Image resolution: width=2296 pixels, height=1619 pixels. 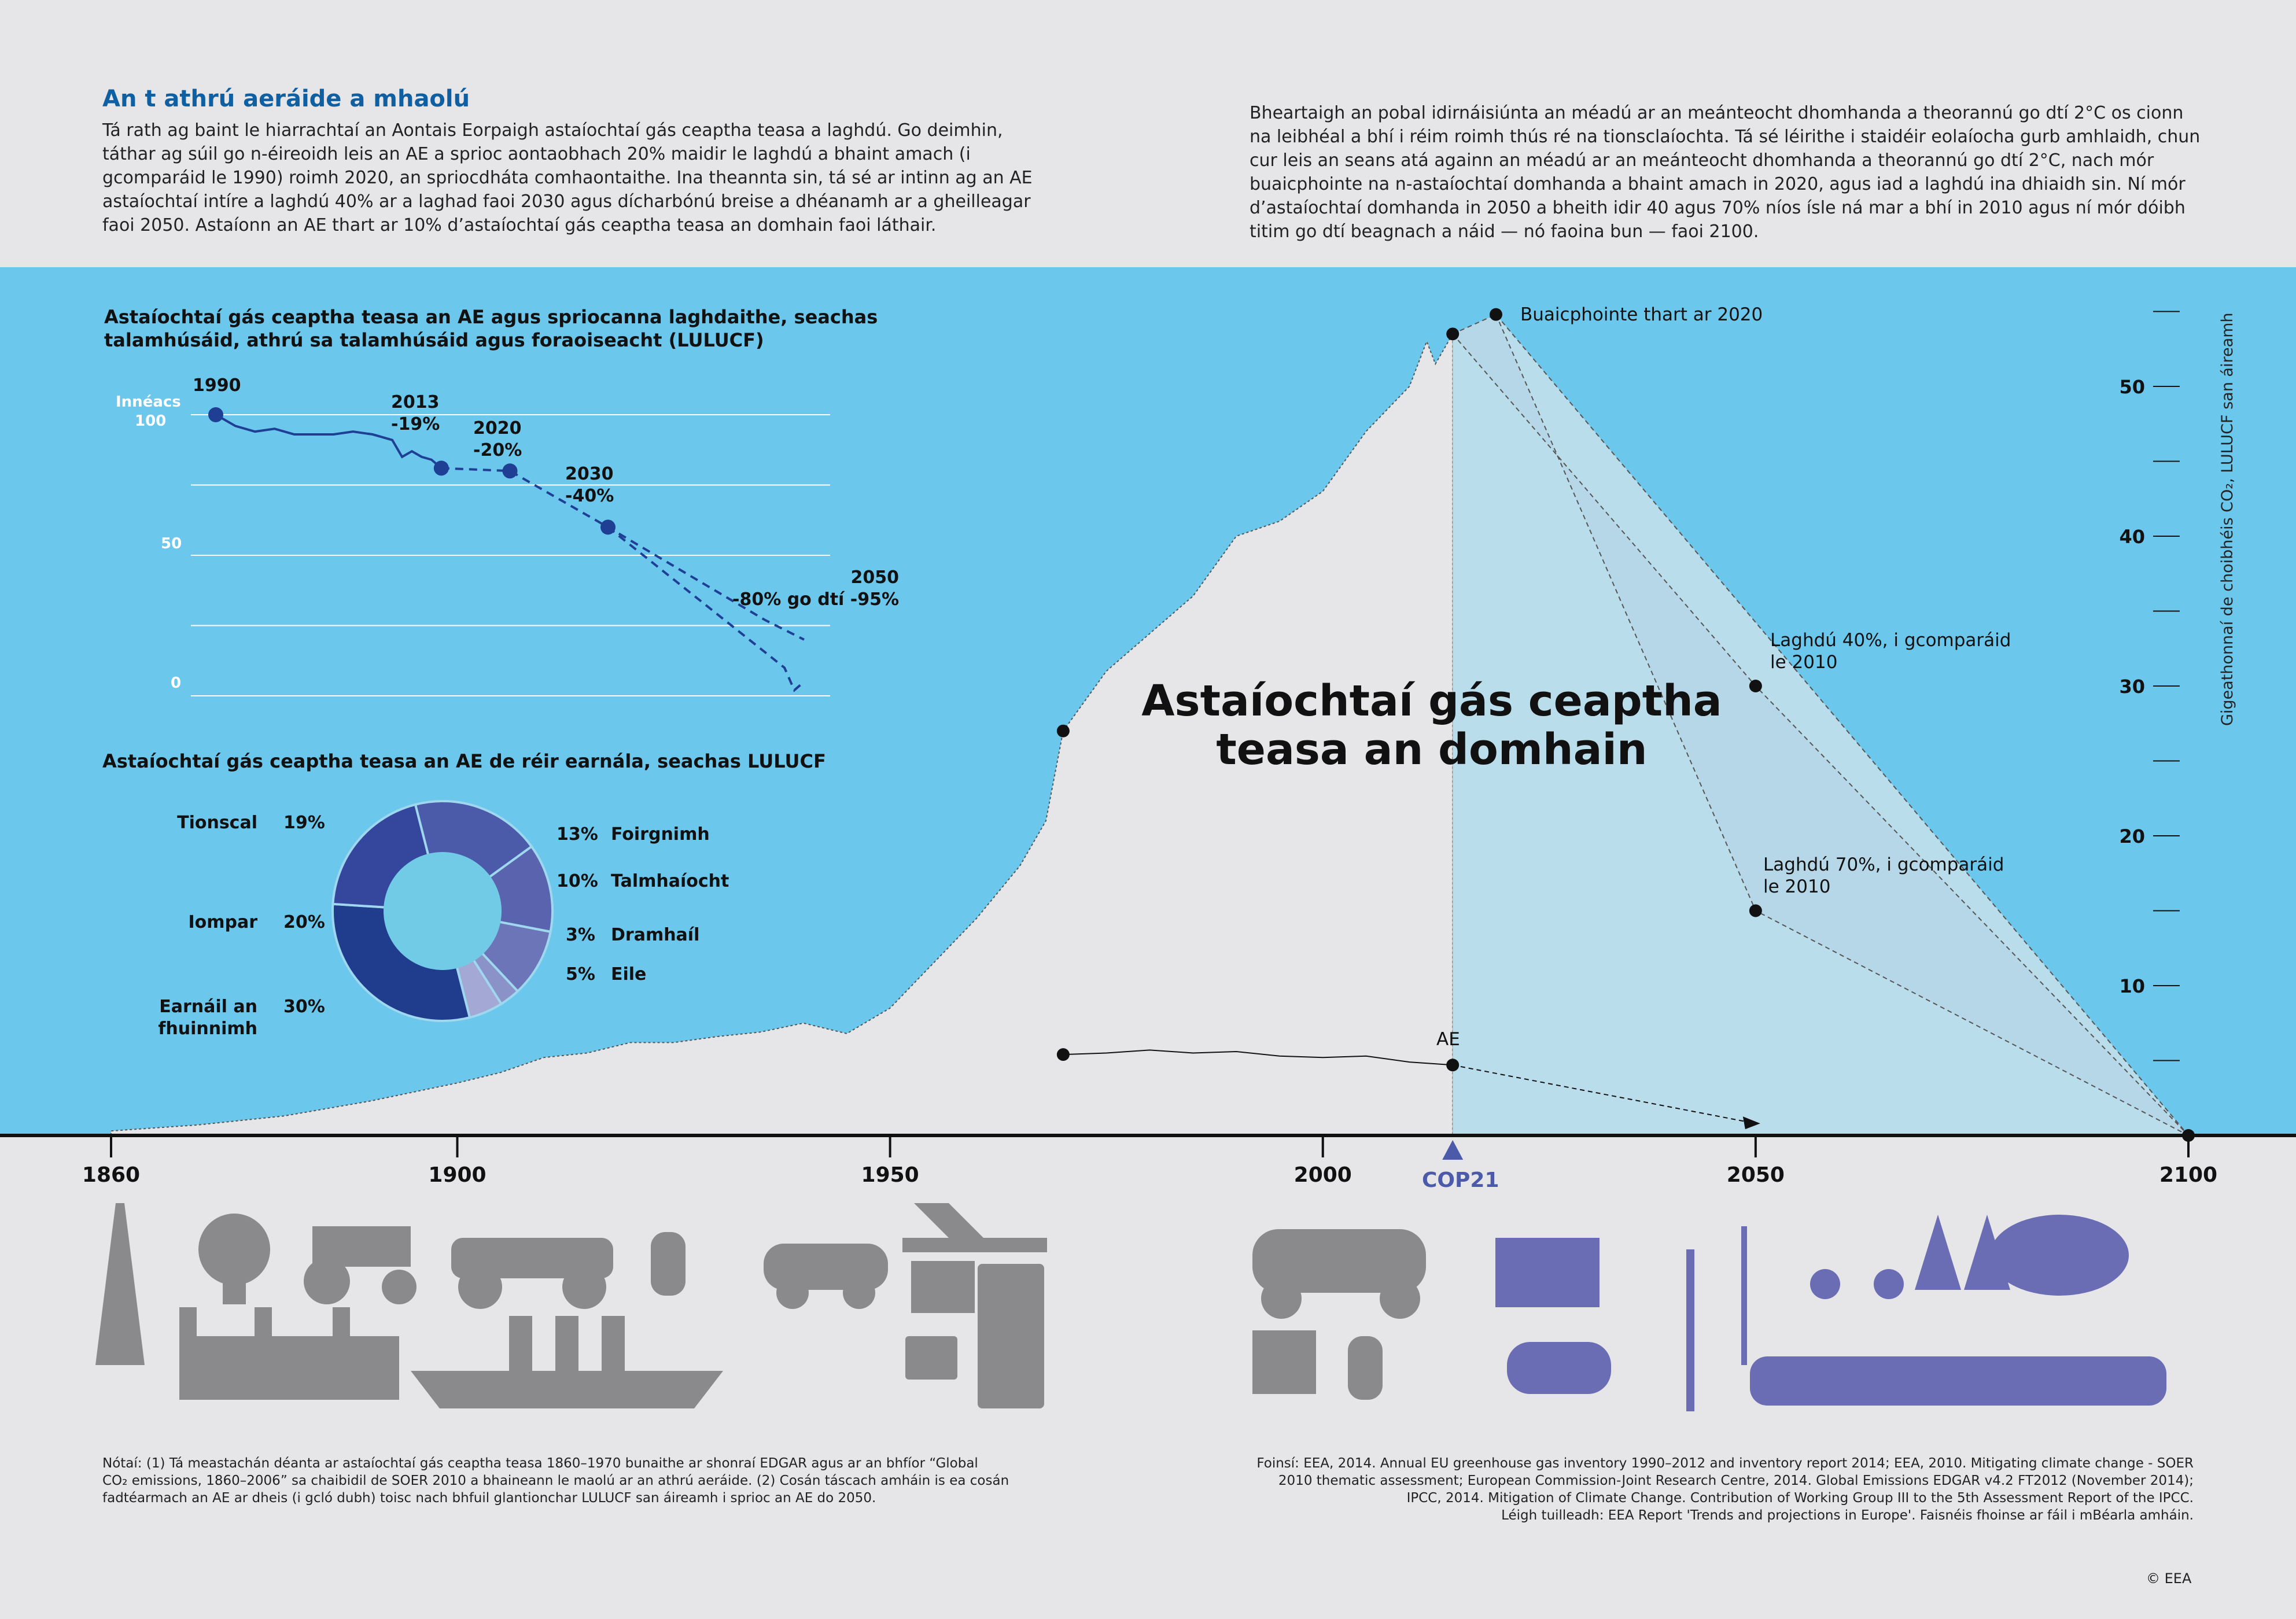 I want to click on donut-hole, so click(x=443, y=911).